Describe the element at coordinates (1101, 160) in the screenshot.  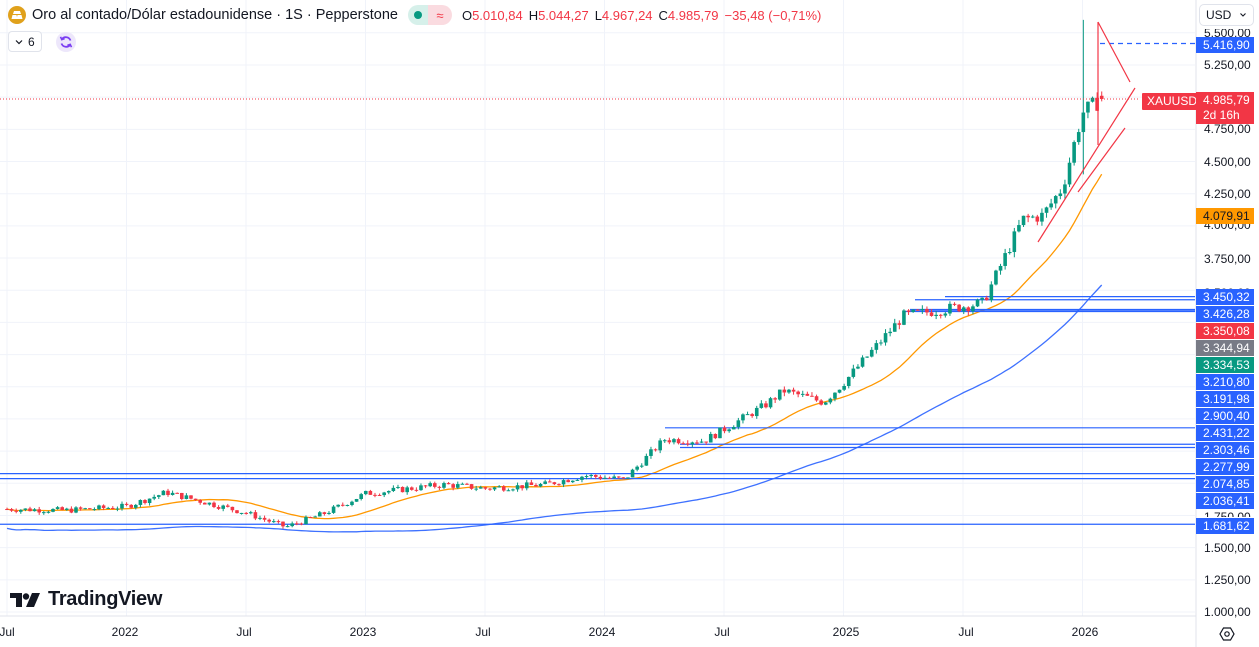
I see `trendline` at that location.